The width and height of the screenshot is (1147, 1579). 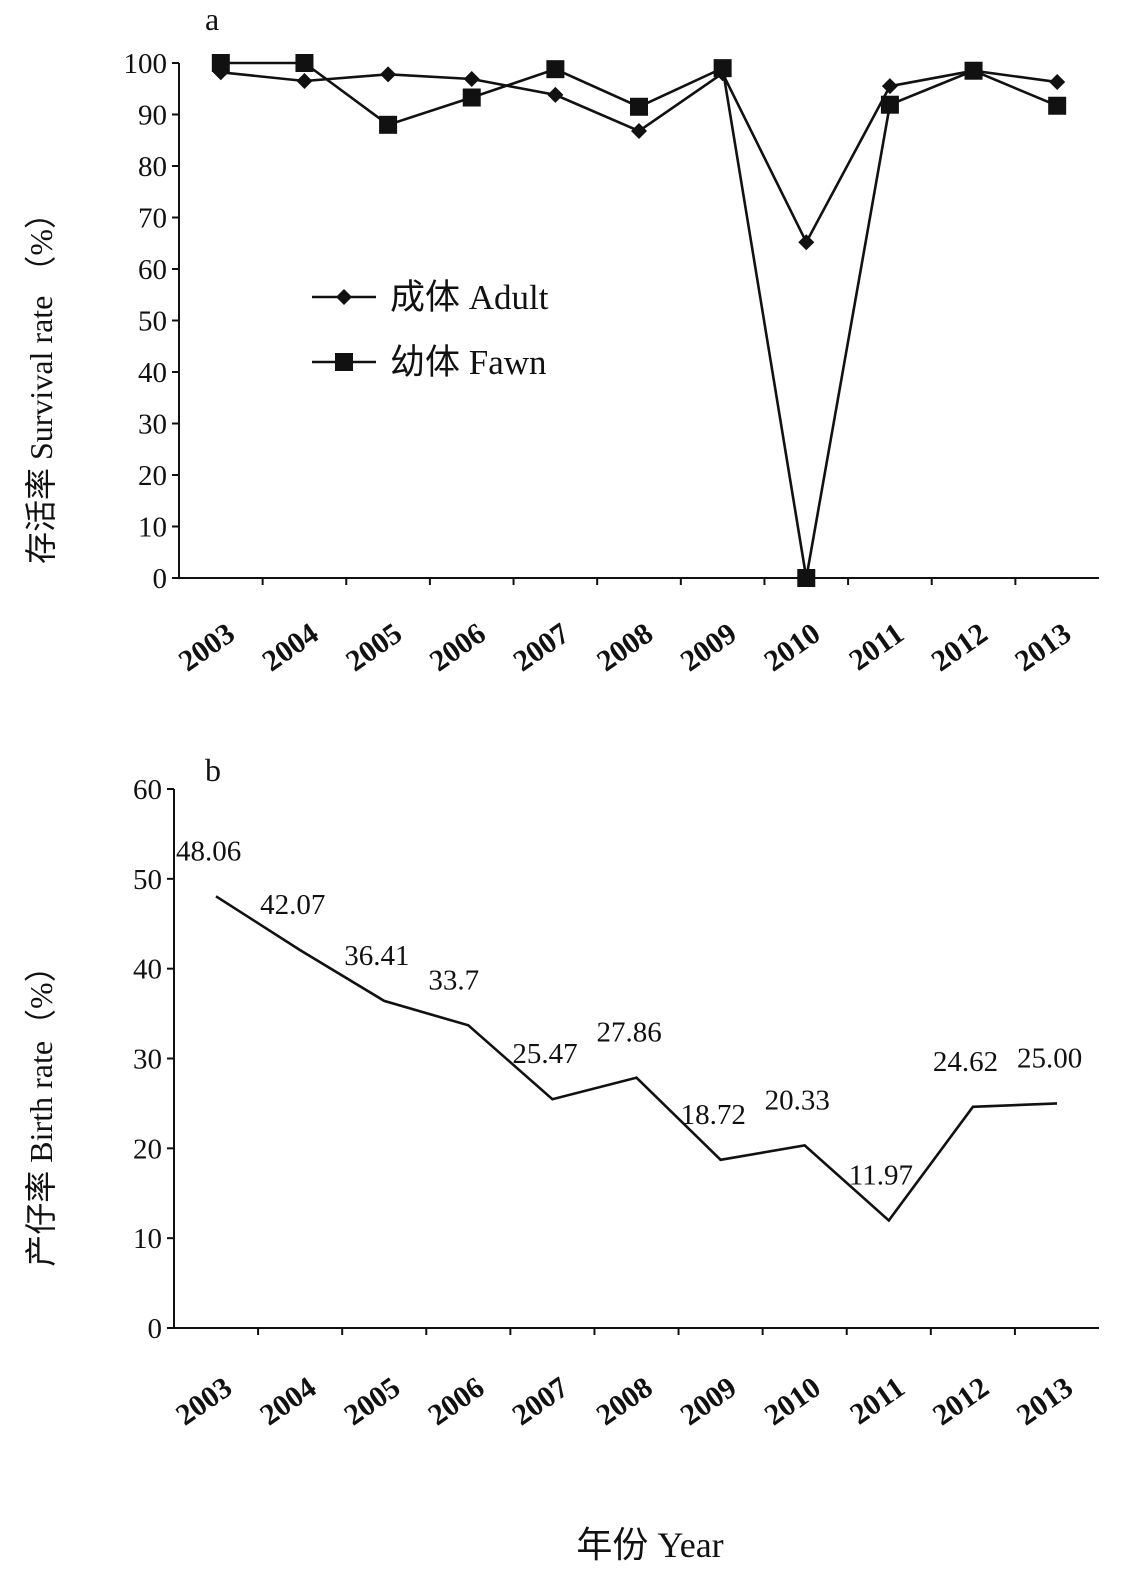 I want to click on birth-rate-data-label: 24.62, so click(x=965, y=1062).